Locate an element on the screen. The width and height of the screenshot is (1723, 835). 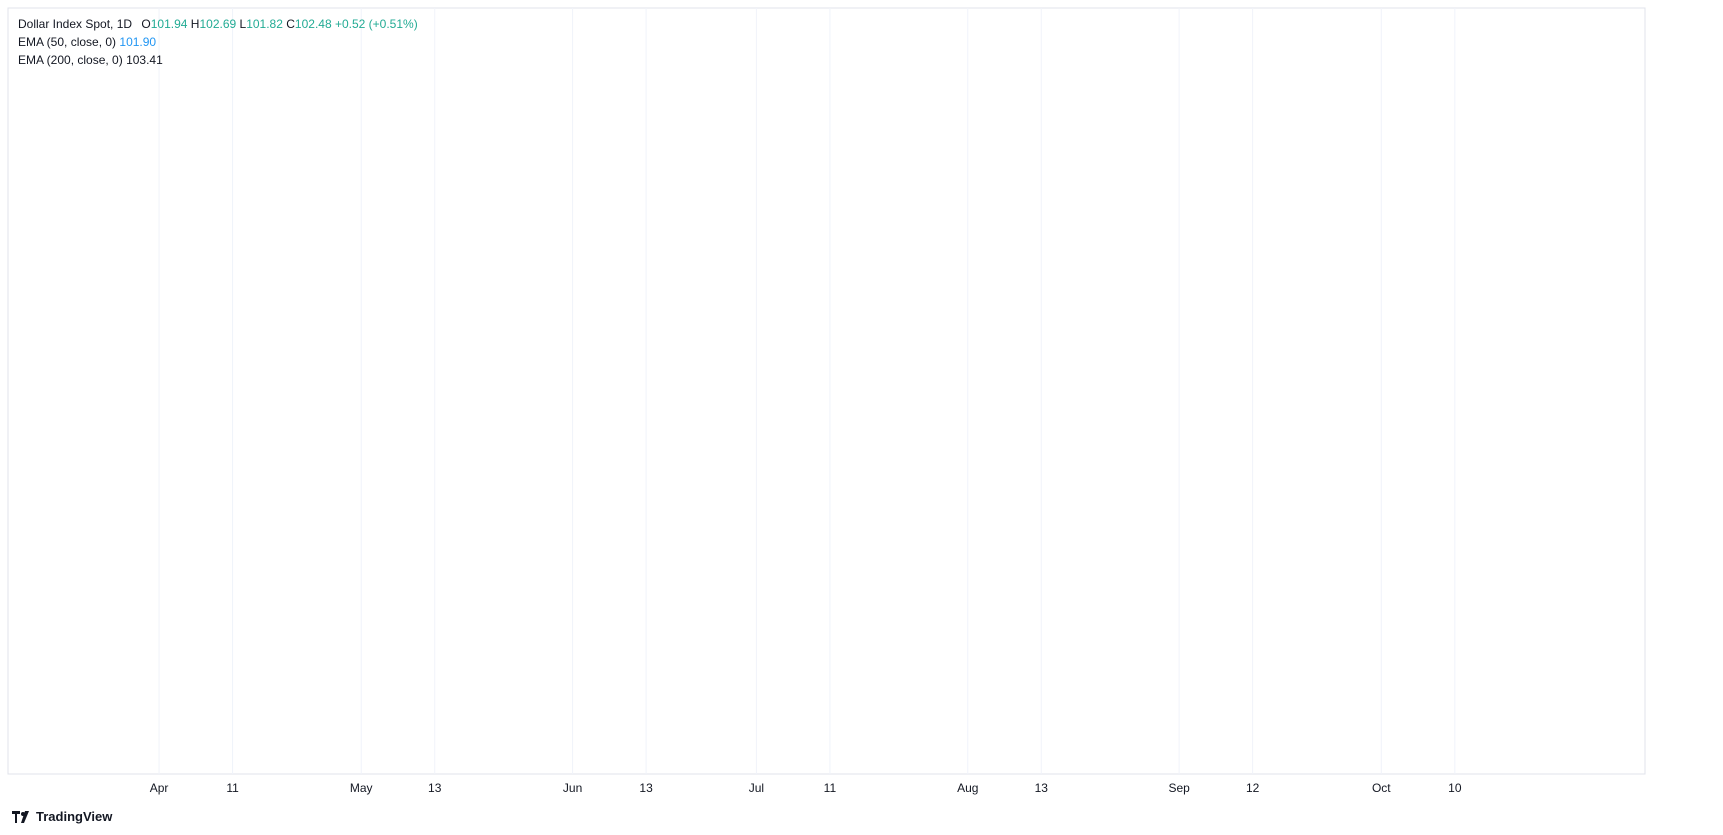
symbol-title: Dollar Index Spot, 1D is located at coordinates (75, 24).